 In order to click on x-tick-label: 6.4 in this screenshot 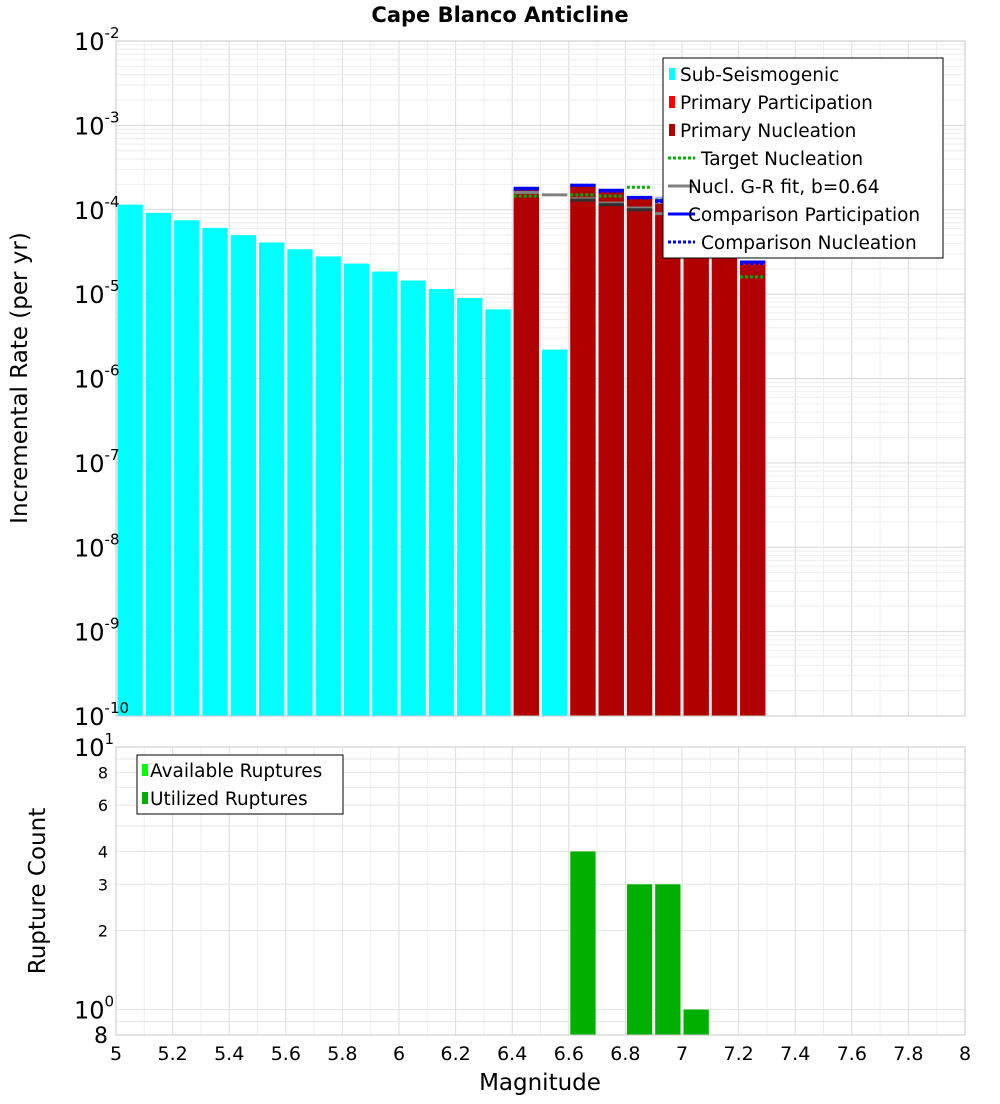, I will do `click(512, 1054)`.